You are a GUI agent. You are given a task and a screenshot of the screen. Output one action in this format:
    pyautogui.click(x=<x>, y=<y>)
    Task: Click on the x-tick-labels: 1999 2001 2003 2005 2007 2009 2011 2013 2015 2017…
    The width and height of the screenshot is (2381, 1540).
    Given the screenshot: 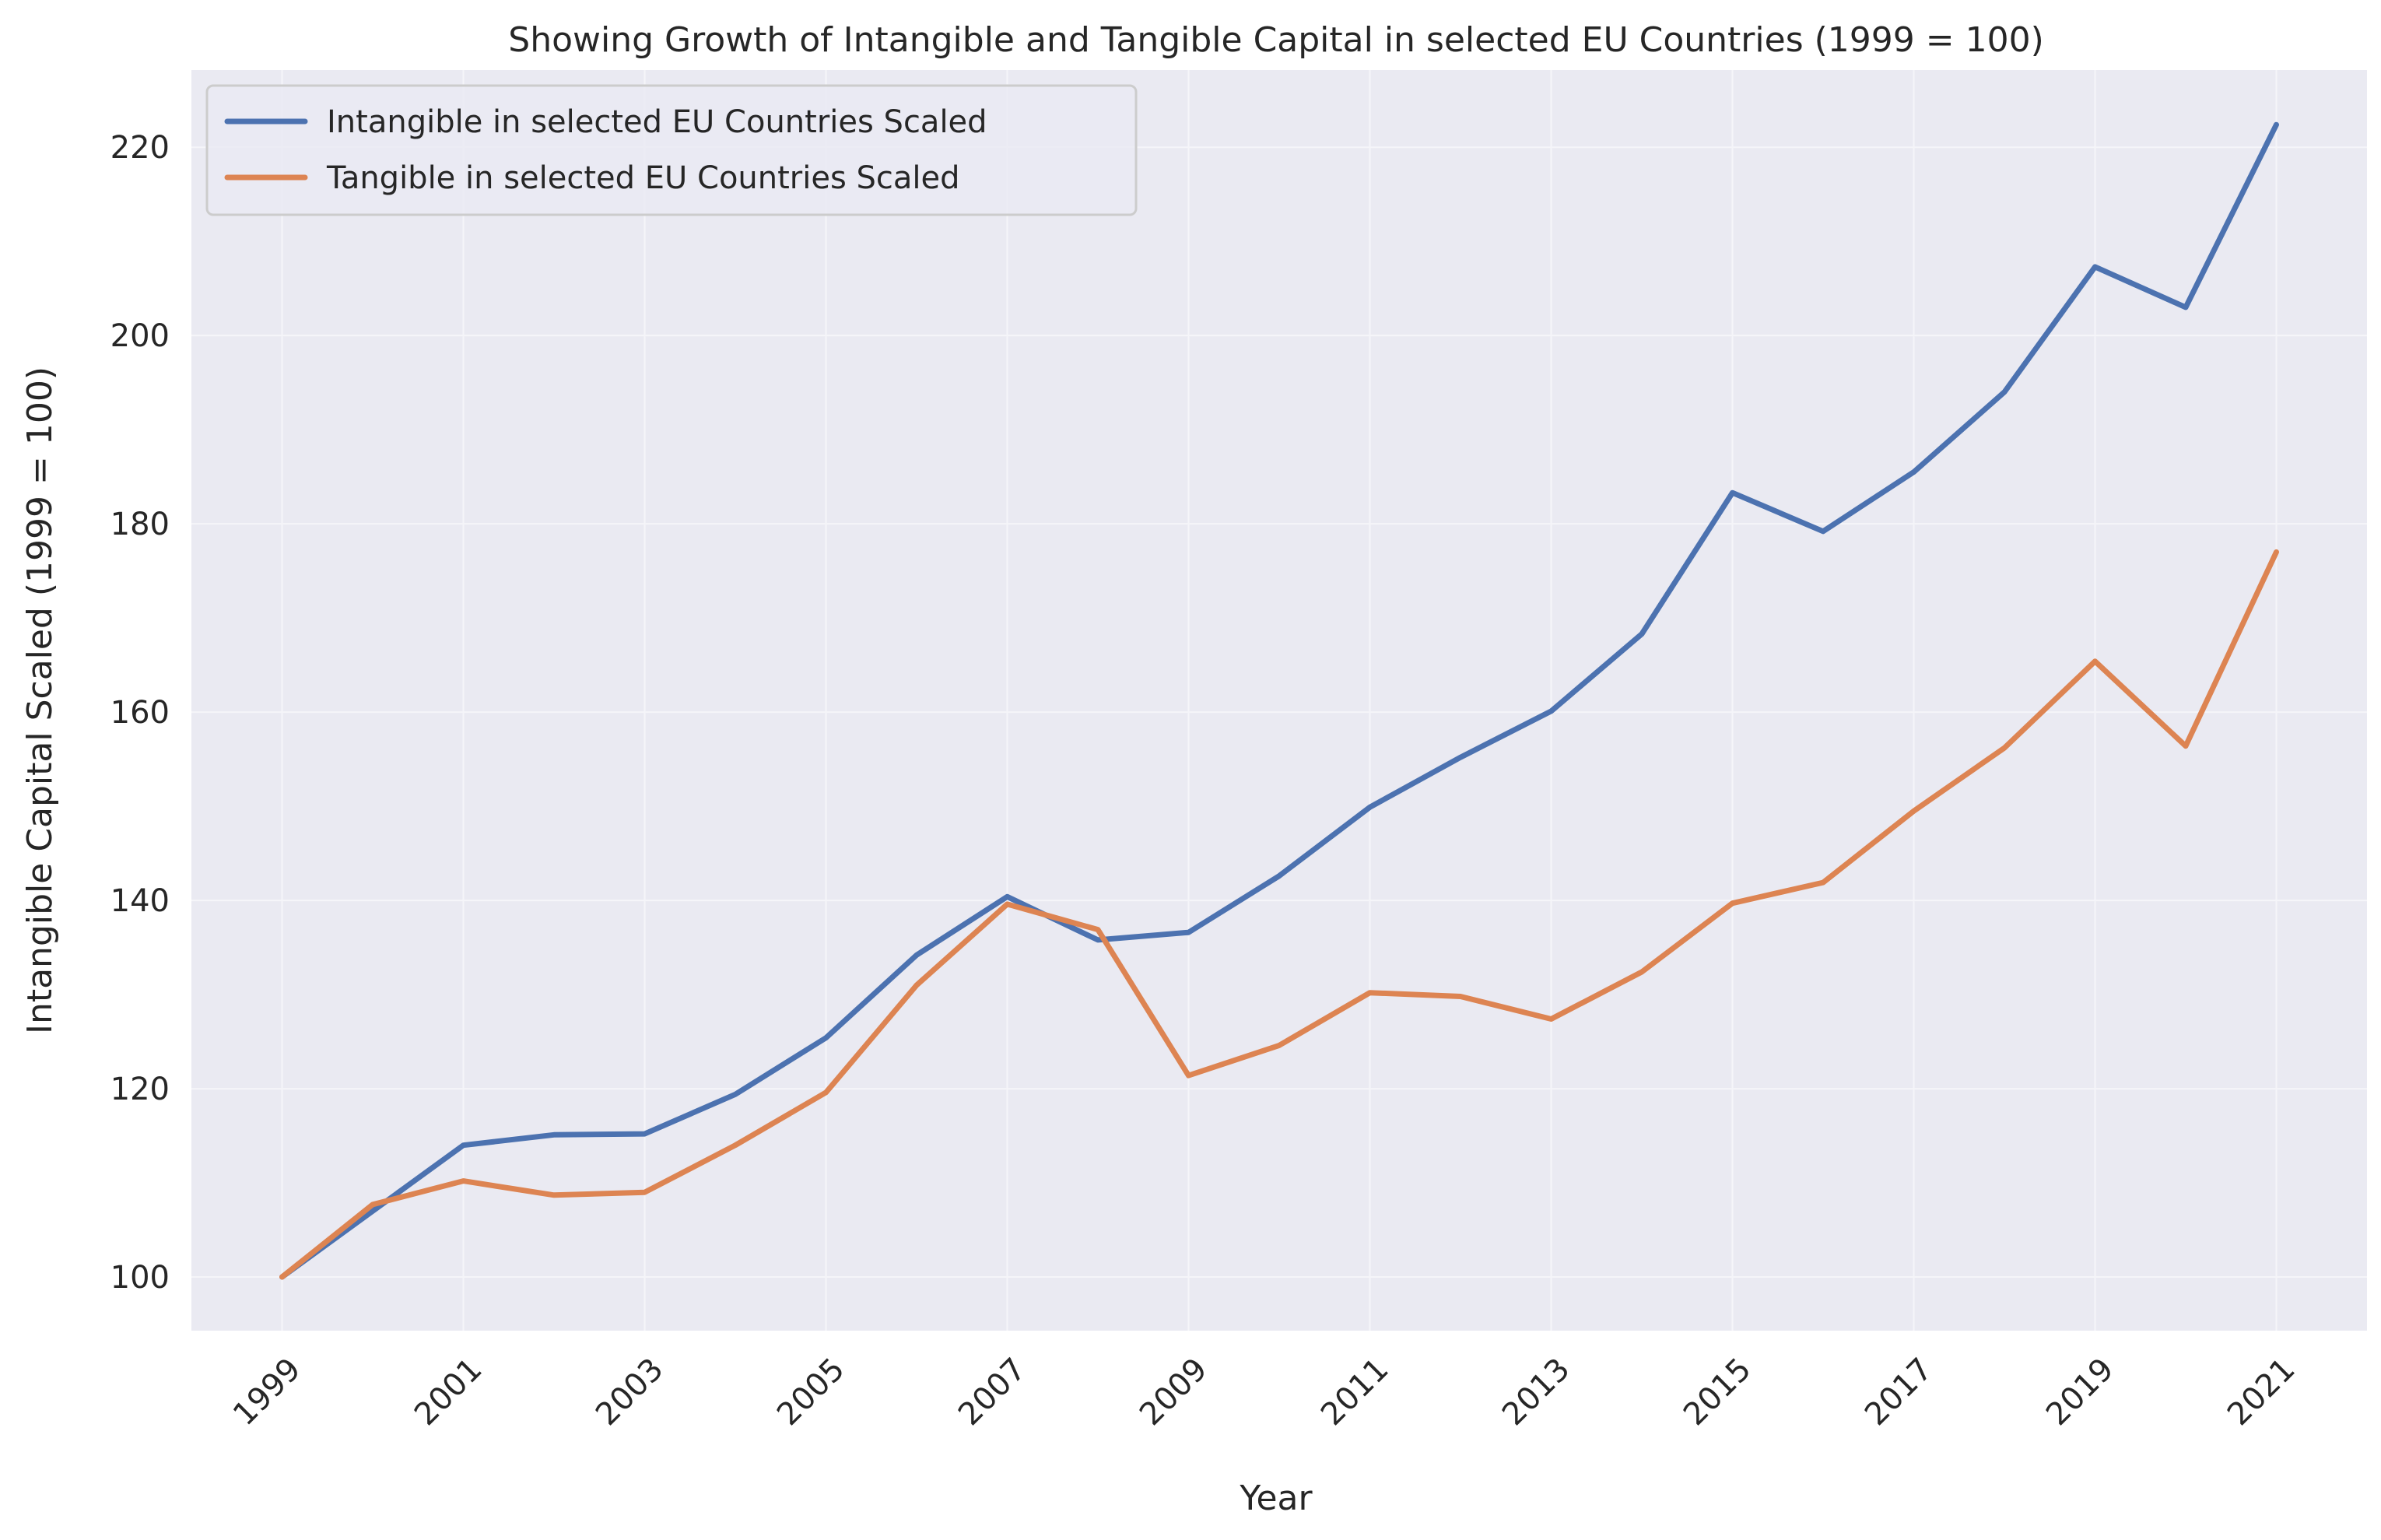 What is the action you would take?
    pyautogui.click(x=1264, y=1392)
    